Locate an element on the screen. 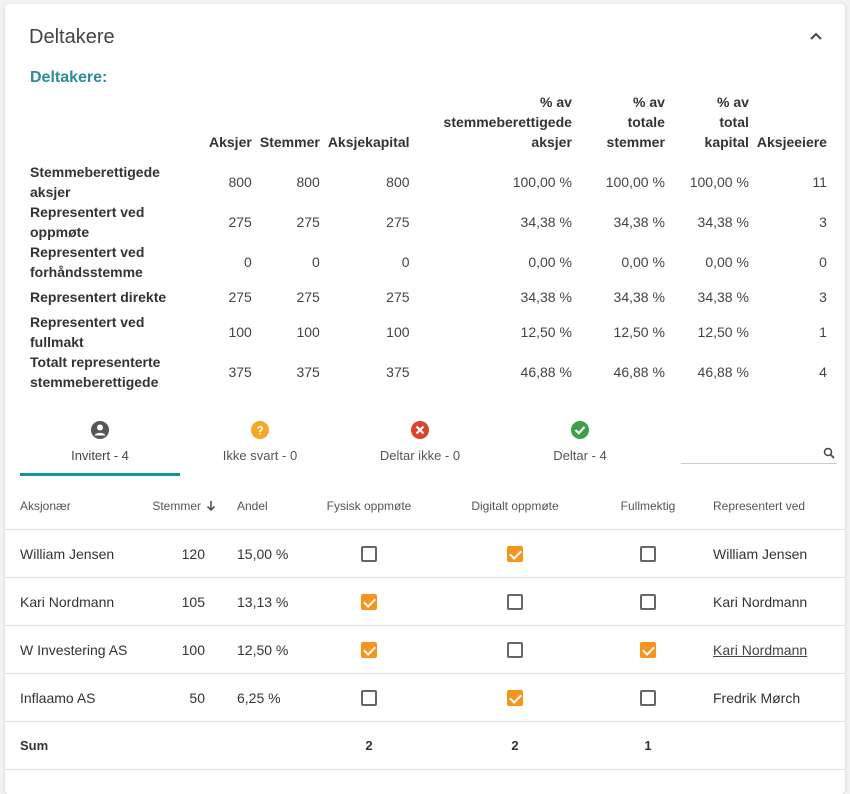 This screenshot has width=850, height=794. represented-by: William Jensen is located at coordinates (760, 553).